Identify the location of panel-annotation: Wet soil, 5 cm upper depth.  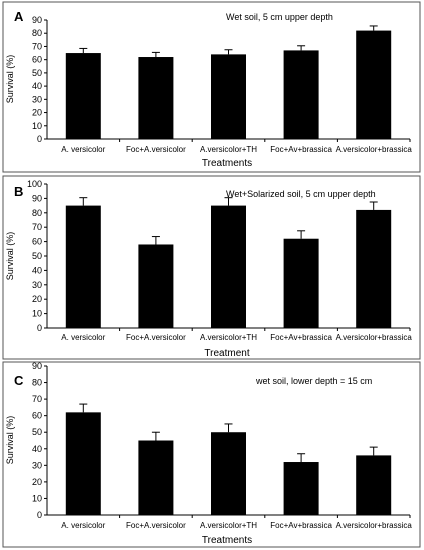
(279, 17).